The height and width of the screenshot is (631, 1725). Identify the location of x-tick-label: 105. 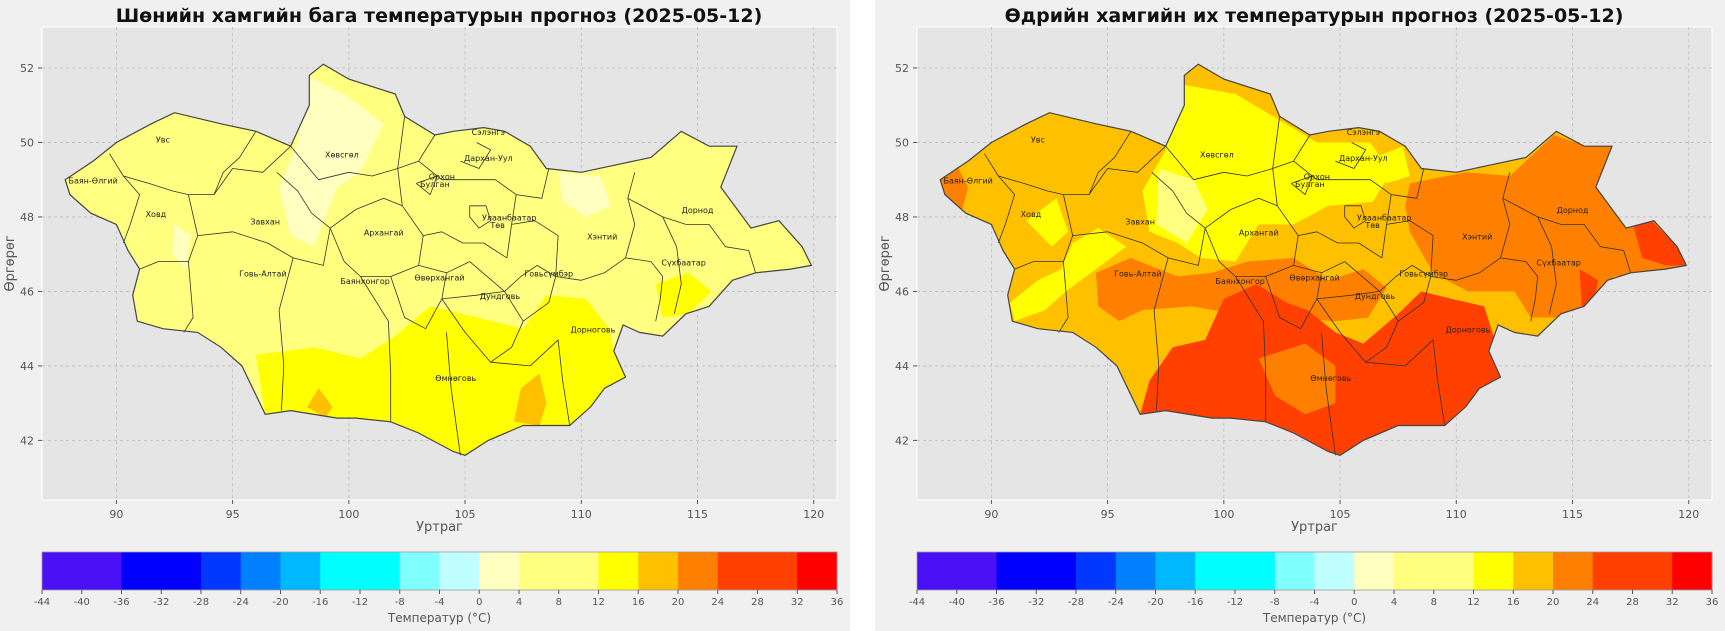
(465, 514).